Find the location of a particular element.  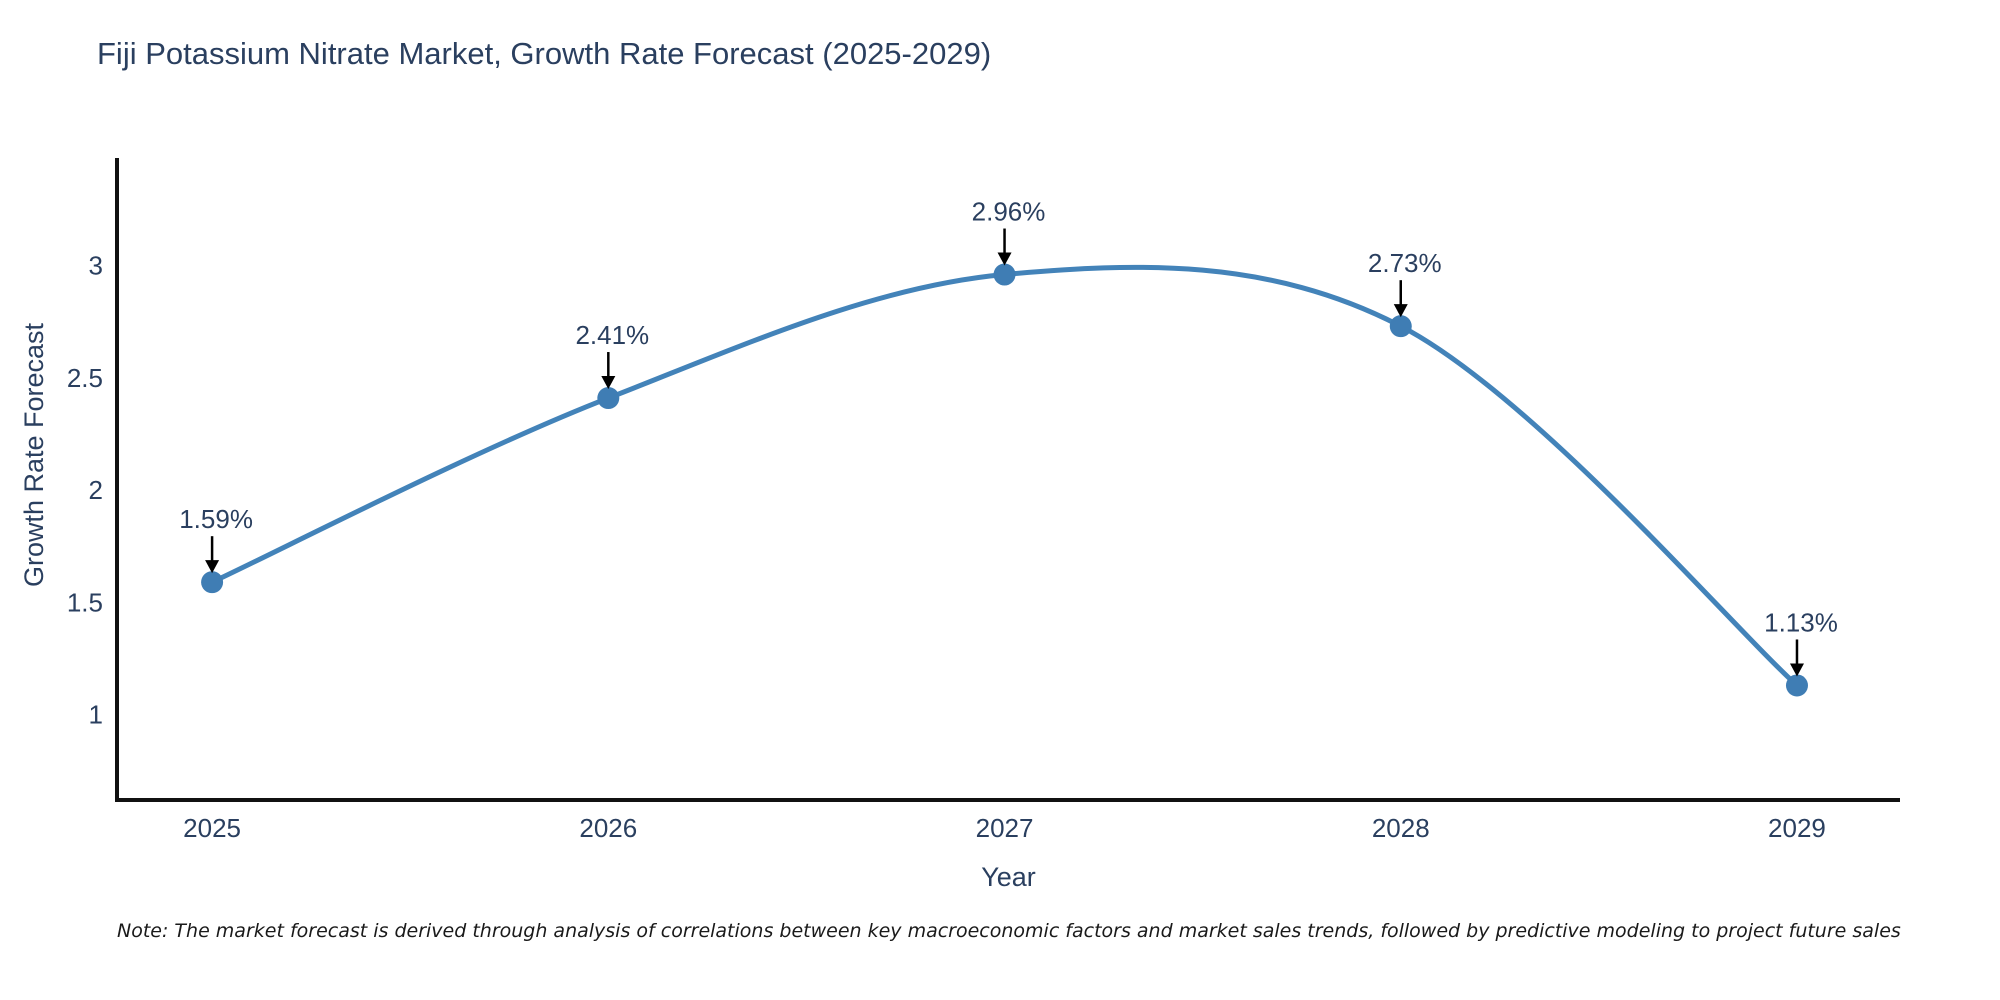

data-point-label: 1.59% is located at coordinates (216, 519).